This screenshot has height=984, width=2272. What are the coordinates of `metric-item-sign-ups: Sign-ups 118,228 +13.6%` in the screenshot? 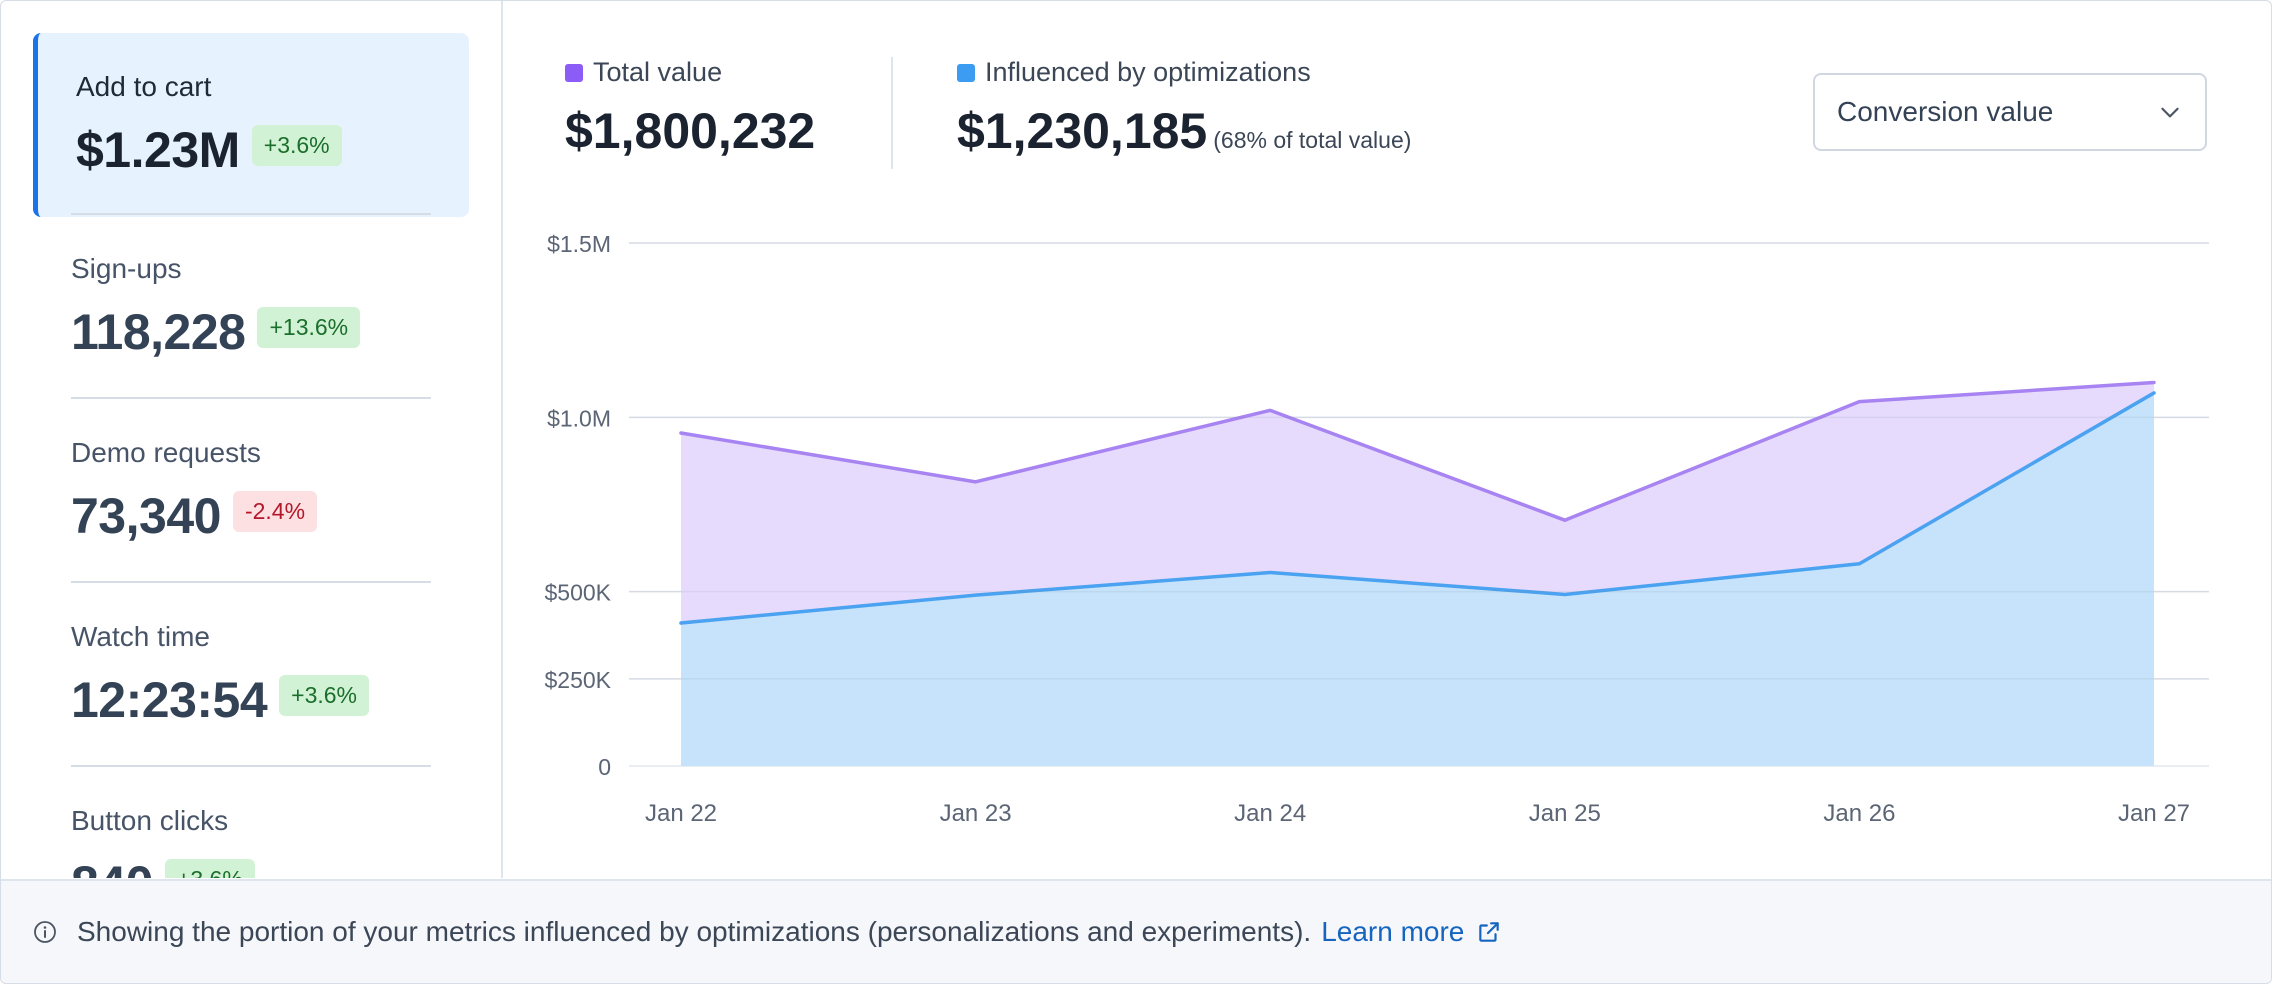 It's located at (251, 306).